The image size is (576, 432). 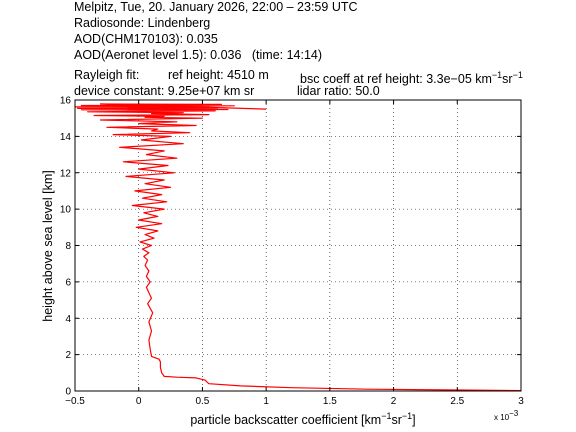 What do you see at coordinates (66, 137) in the screenshot?
I see `y-tick-label: 14` at bounding box center [66, 137].